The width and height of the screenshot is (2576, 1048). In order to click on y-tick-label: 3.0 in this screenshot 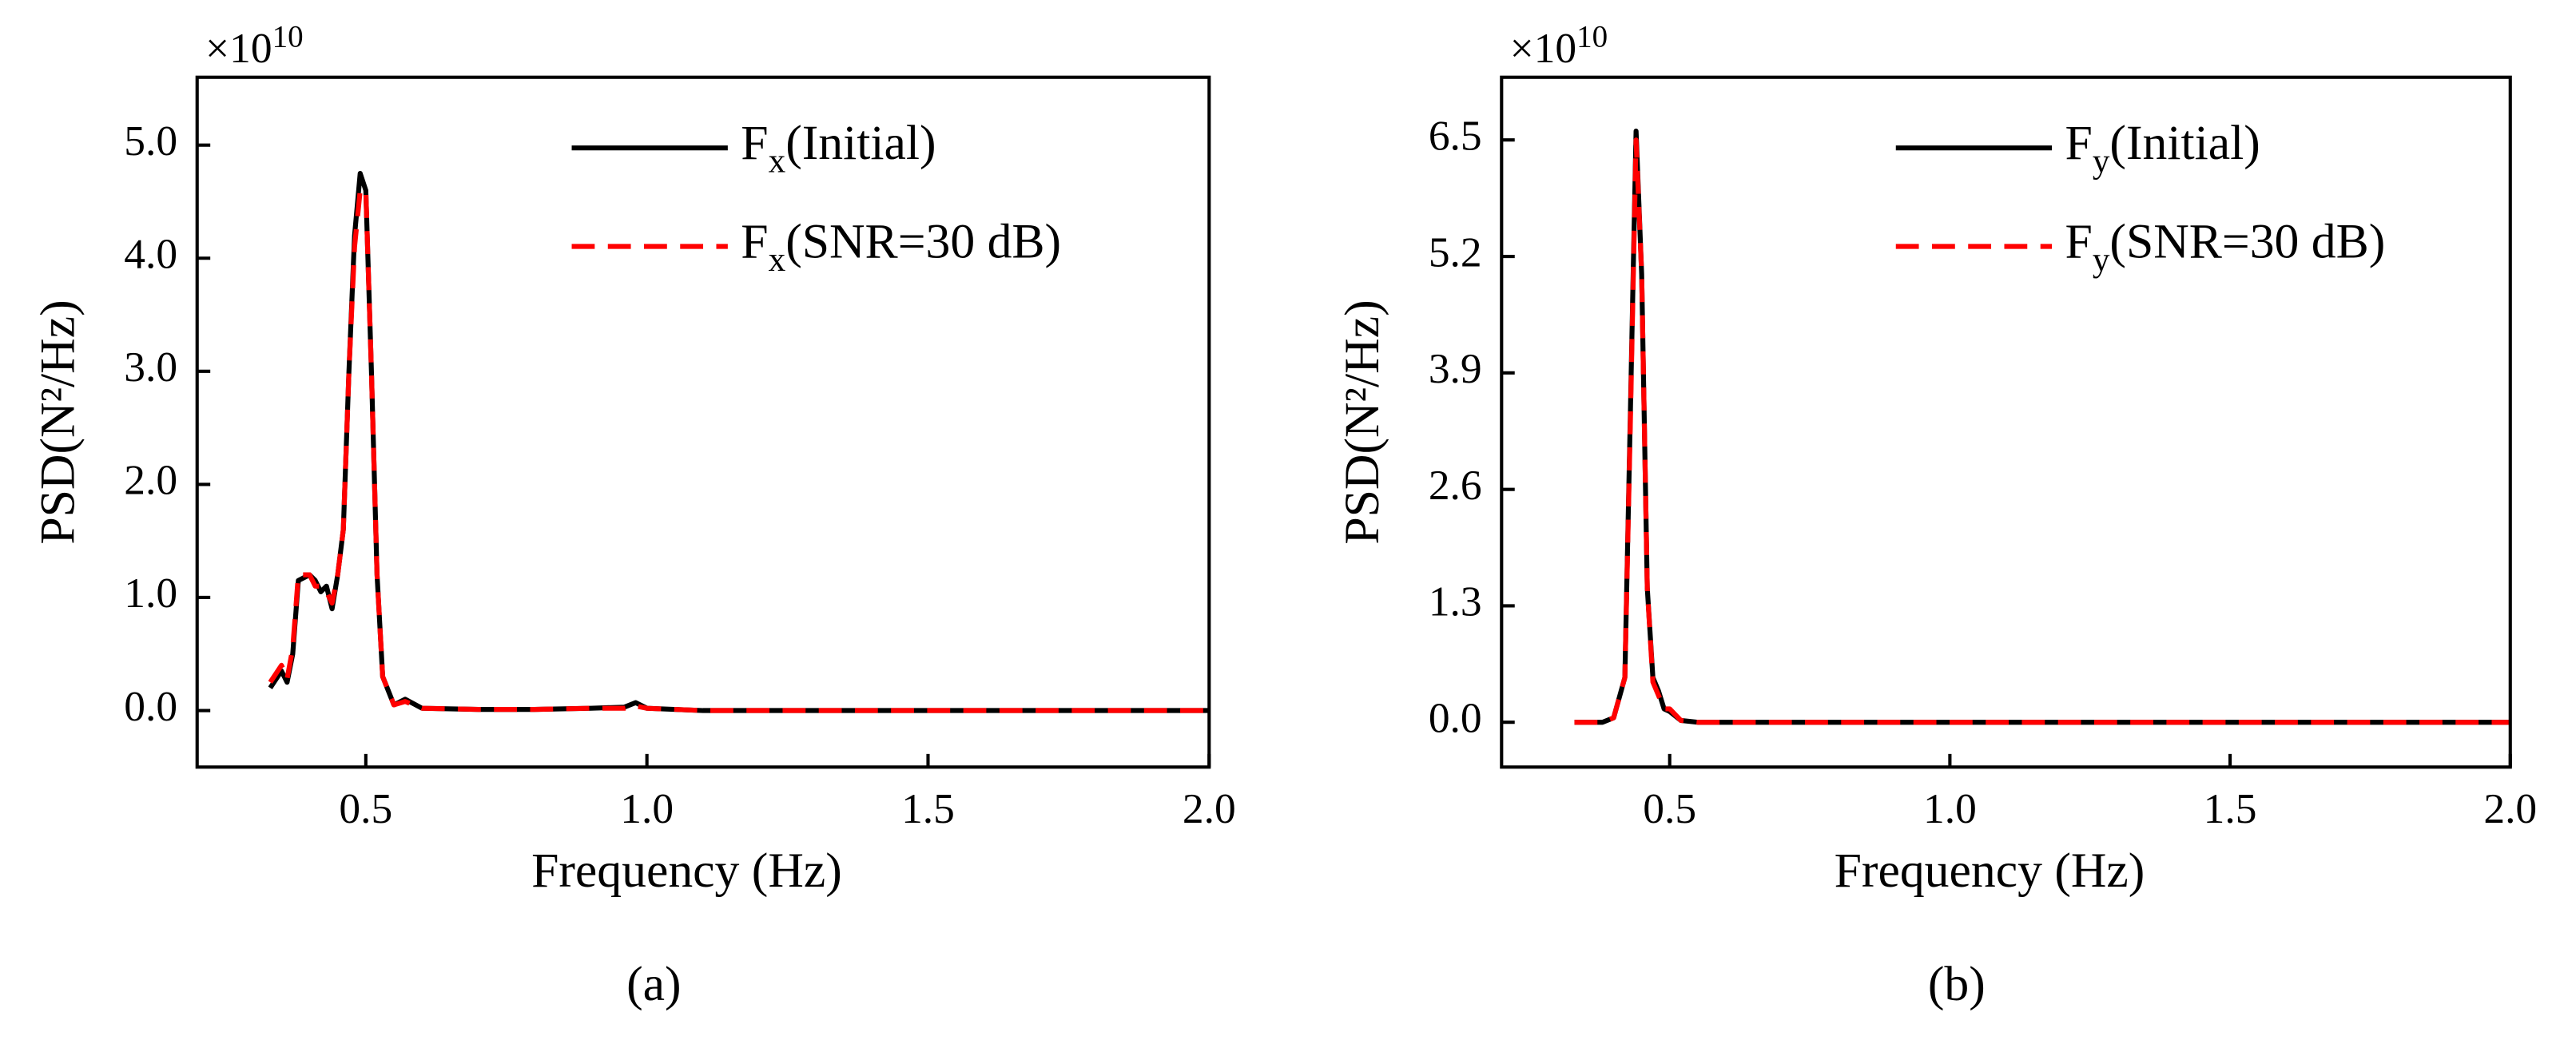, I will do `click(150, 367)`.